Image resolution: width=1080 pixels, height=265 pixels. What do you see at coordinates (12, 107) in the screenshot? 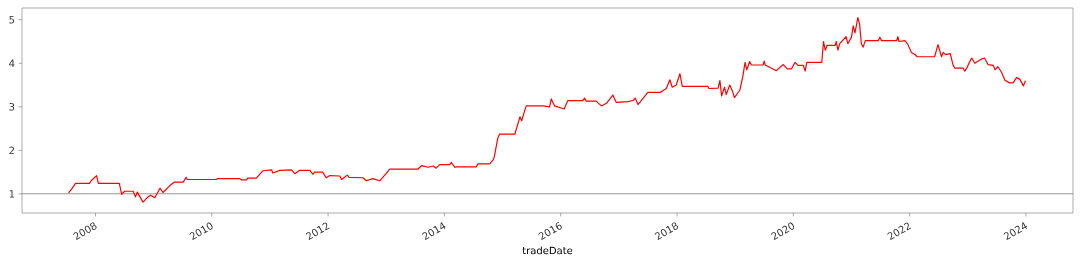
I see `y-tick-label: 3` at bounding box center [12, 107].